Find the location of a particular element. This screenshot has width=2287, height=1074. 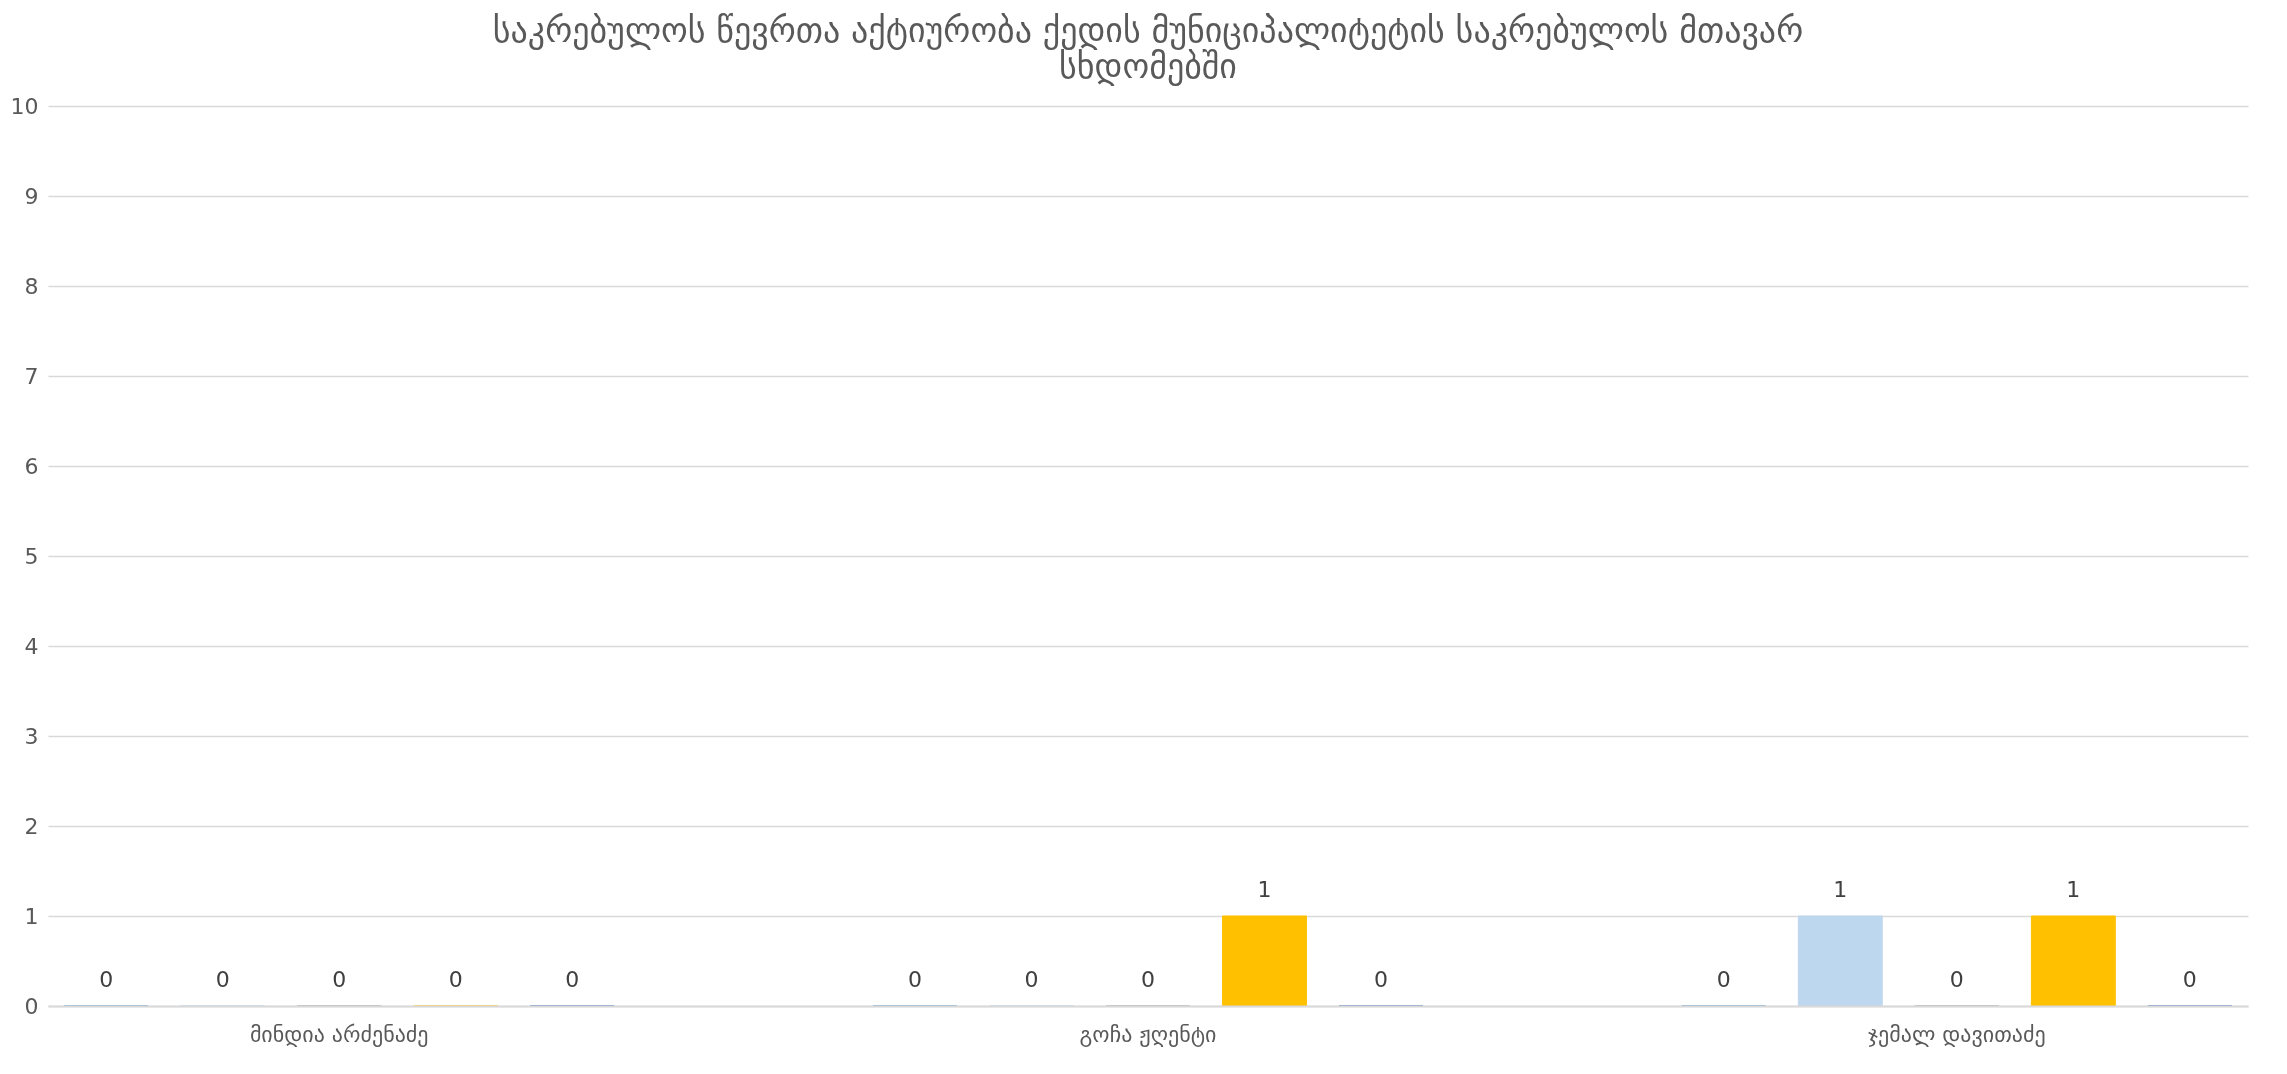

x-tick-label: გოჩა ჟღენტი is located at coordinates (1148, 1034).